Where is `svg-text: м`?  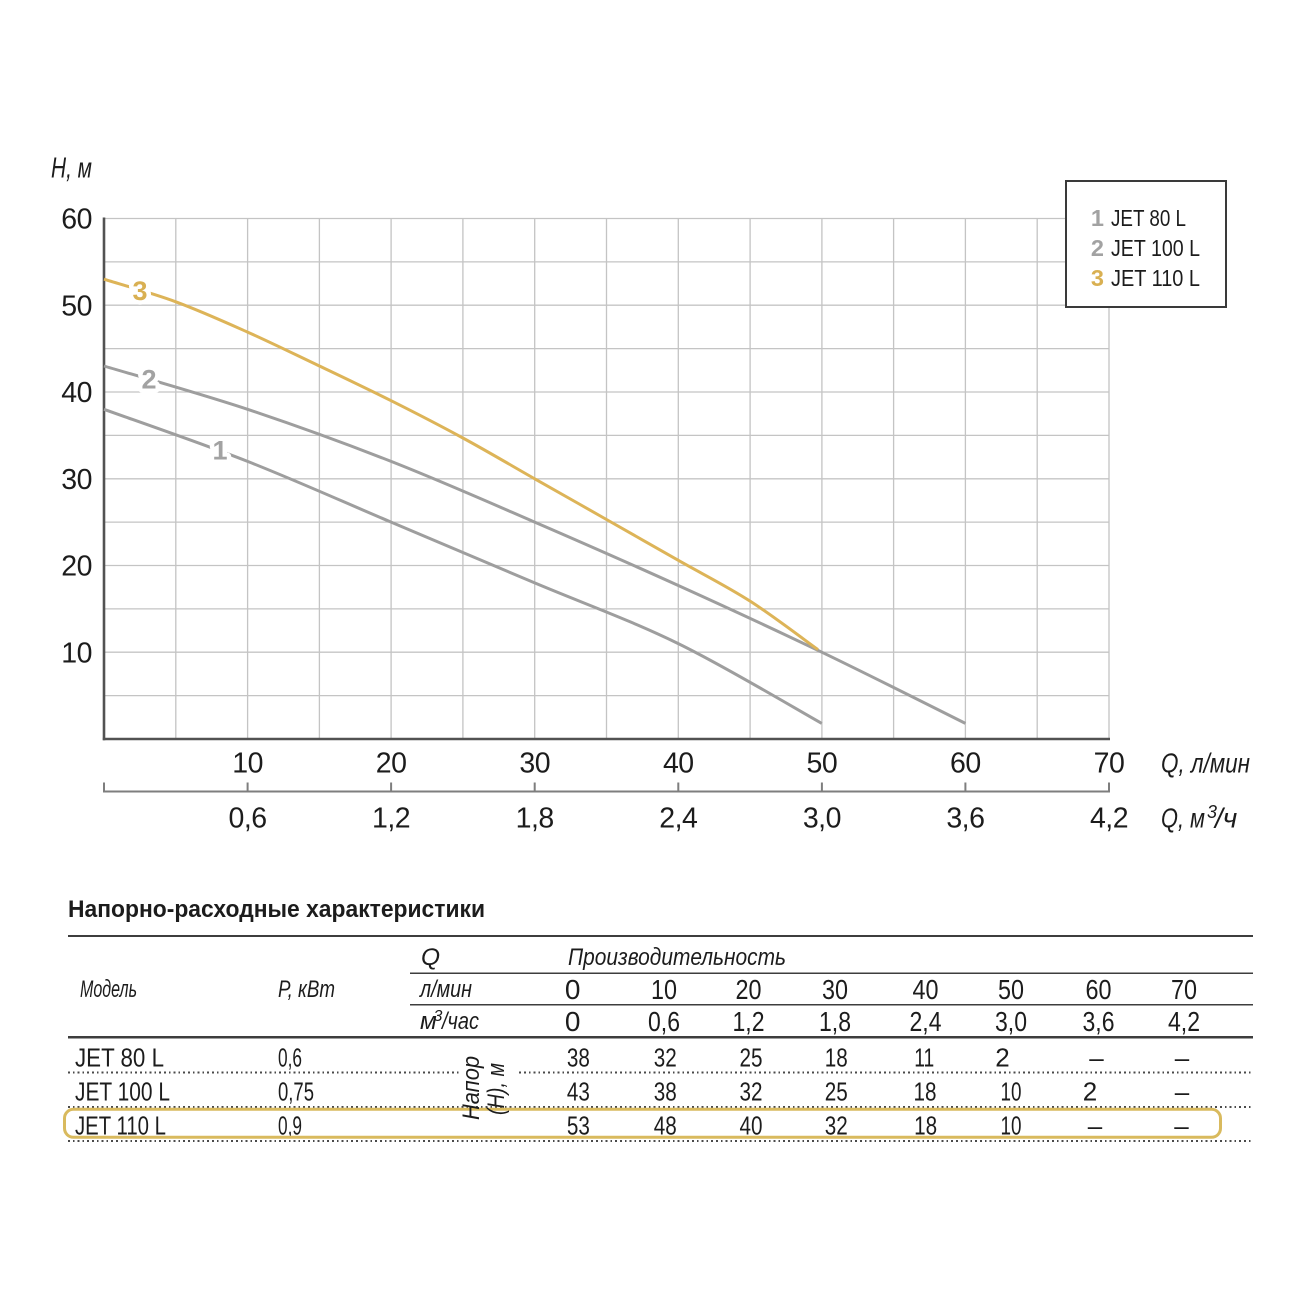
svg-text: м is located at coordinates (428, 1021).